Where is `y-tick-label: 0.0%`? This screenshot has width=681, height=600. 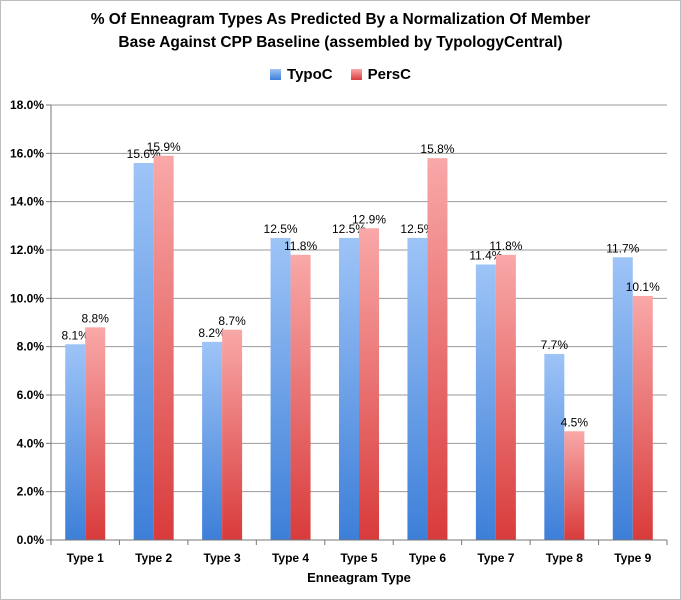 y-tick-label: 0.0% is located at coordinates (31, 540).